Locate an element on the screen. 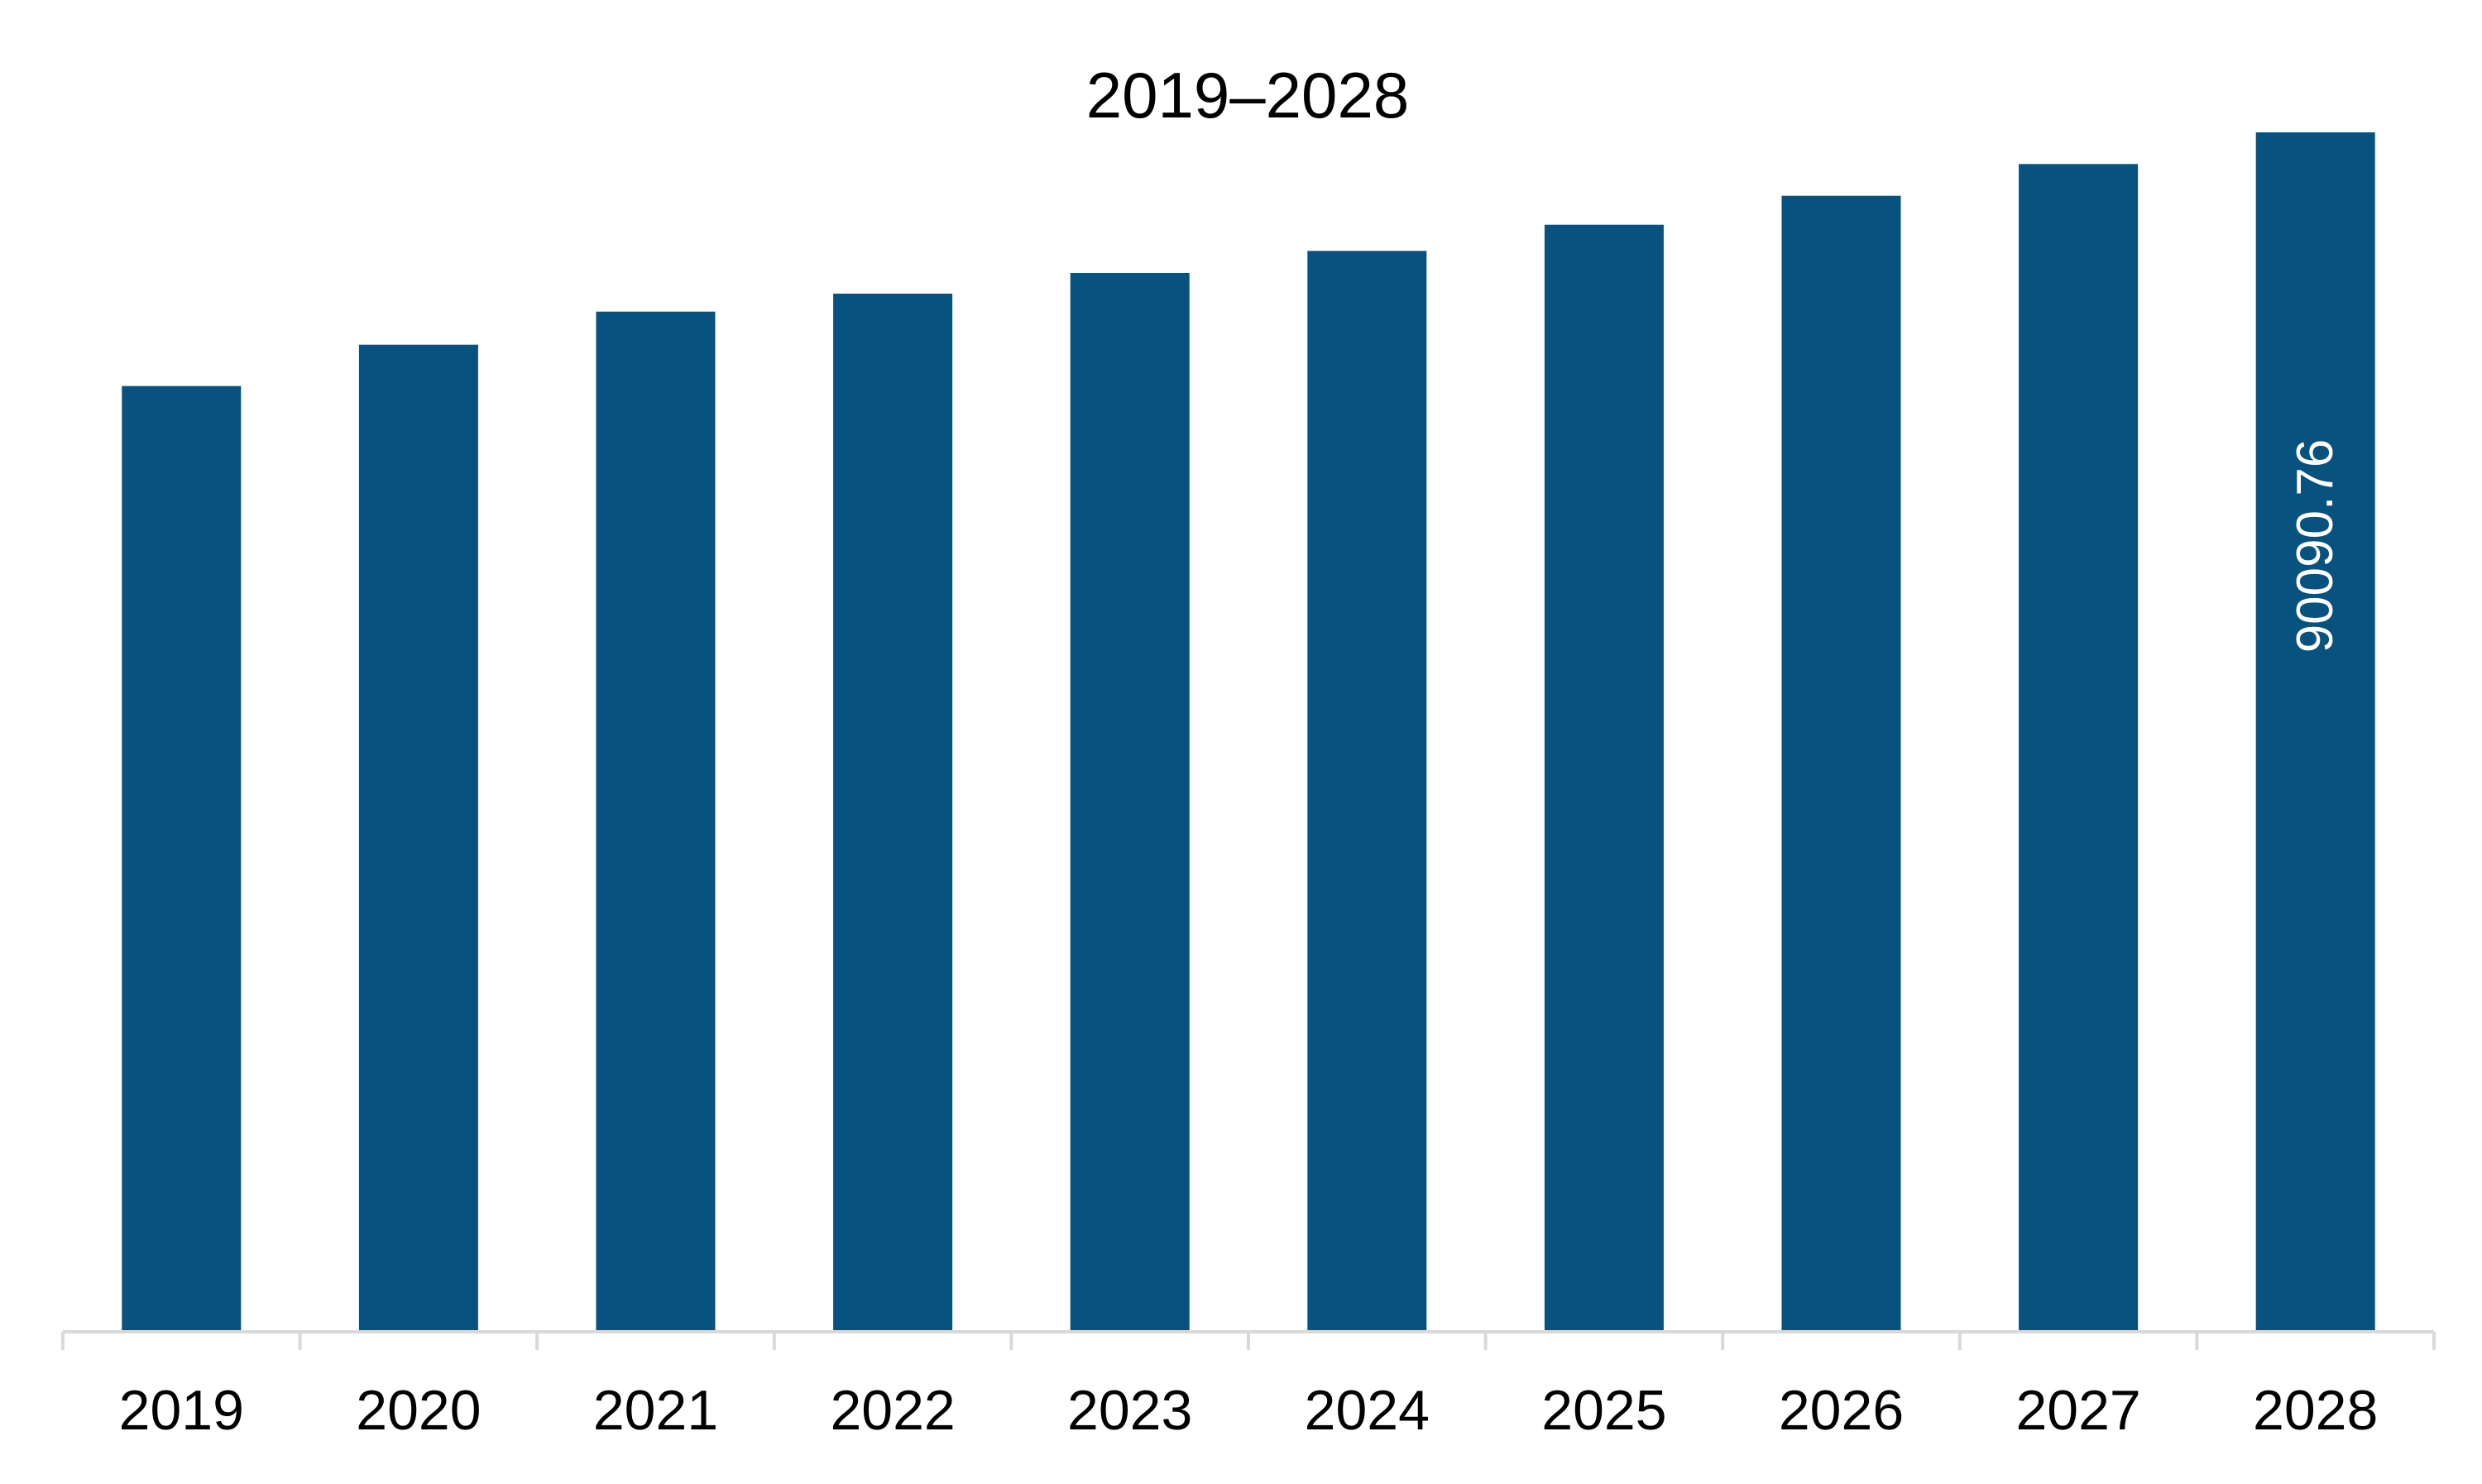 The image size is (2482, 1484). x-tick-labels: 2019 2020 2021 2022 2023 2024 2025 2026 2027 2028 is located at coordinates (1249, 1410).